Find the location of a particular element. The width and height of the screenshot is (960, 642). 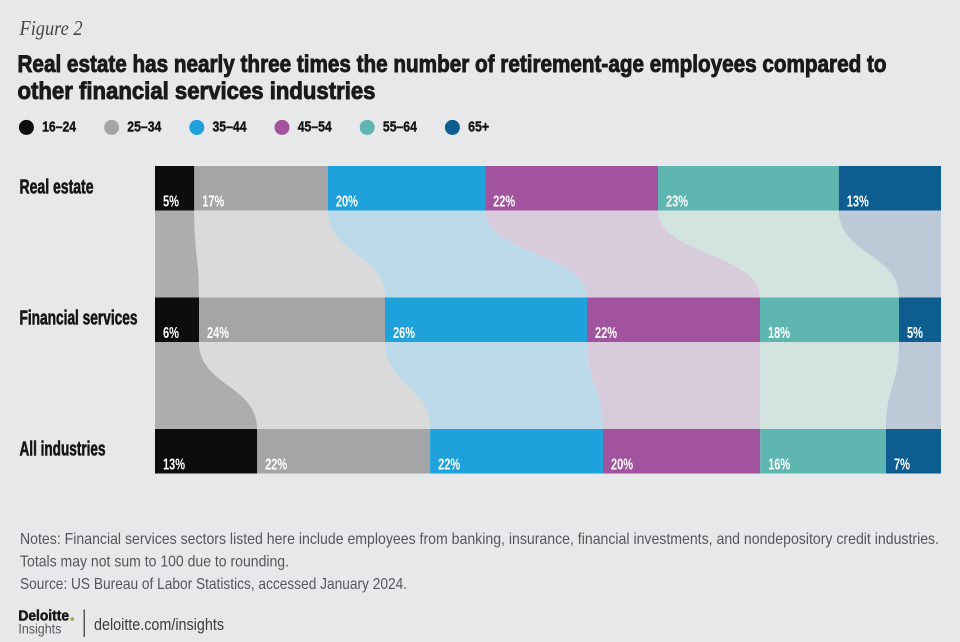

svg-text: Insights is located at coordinates (39, 629).